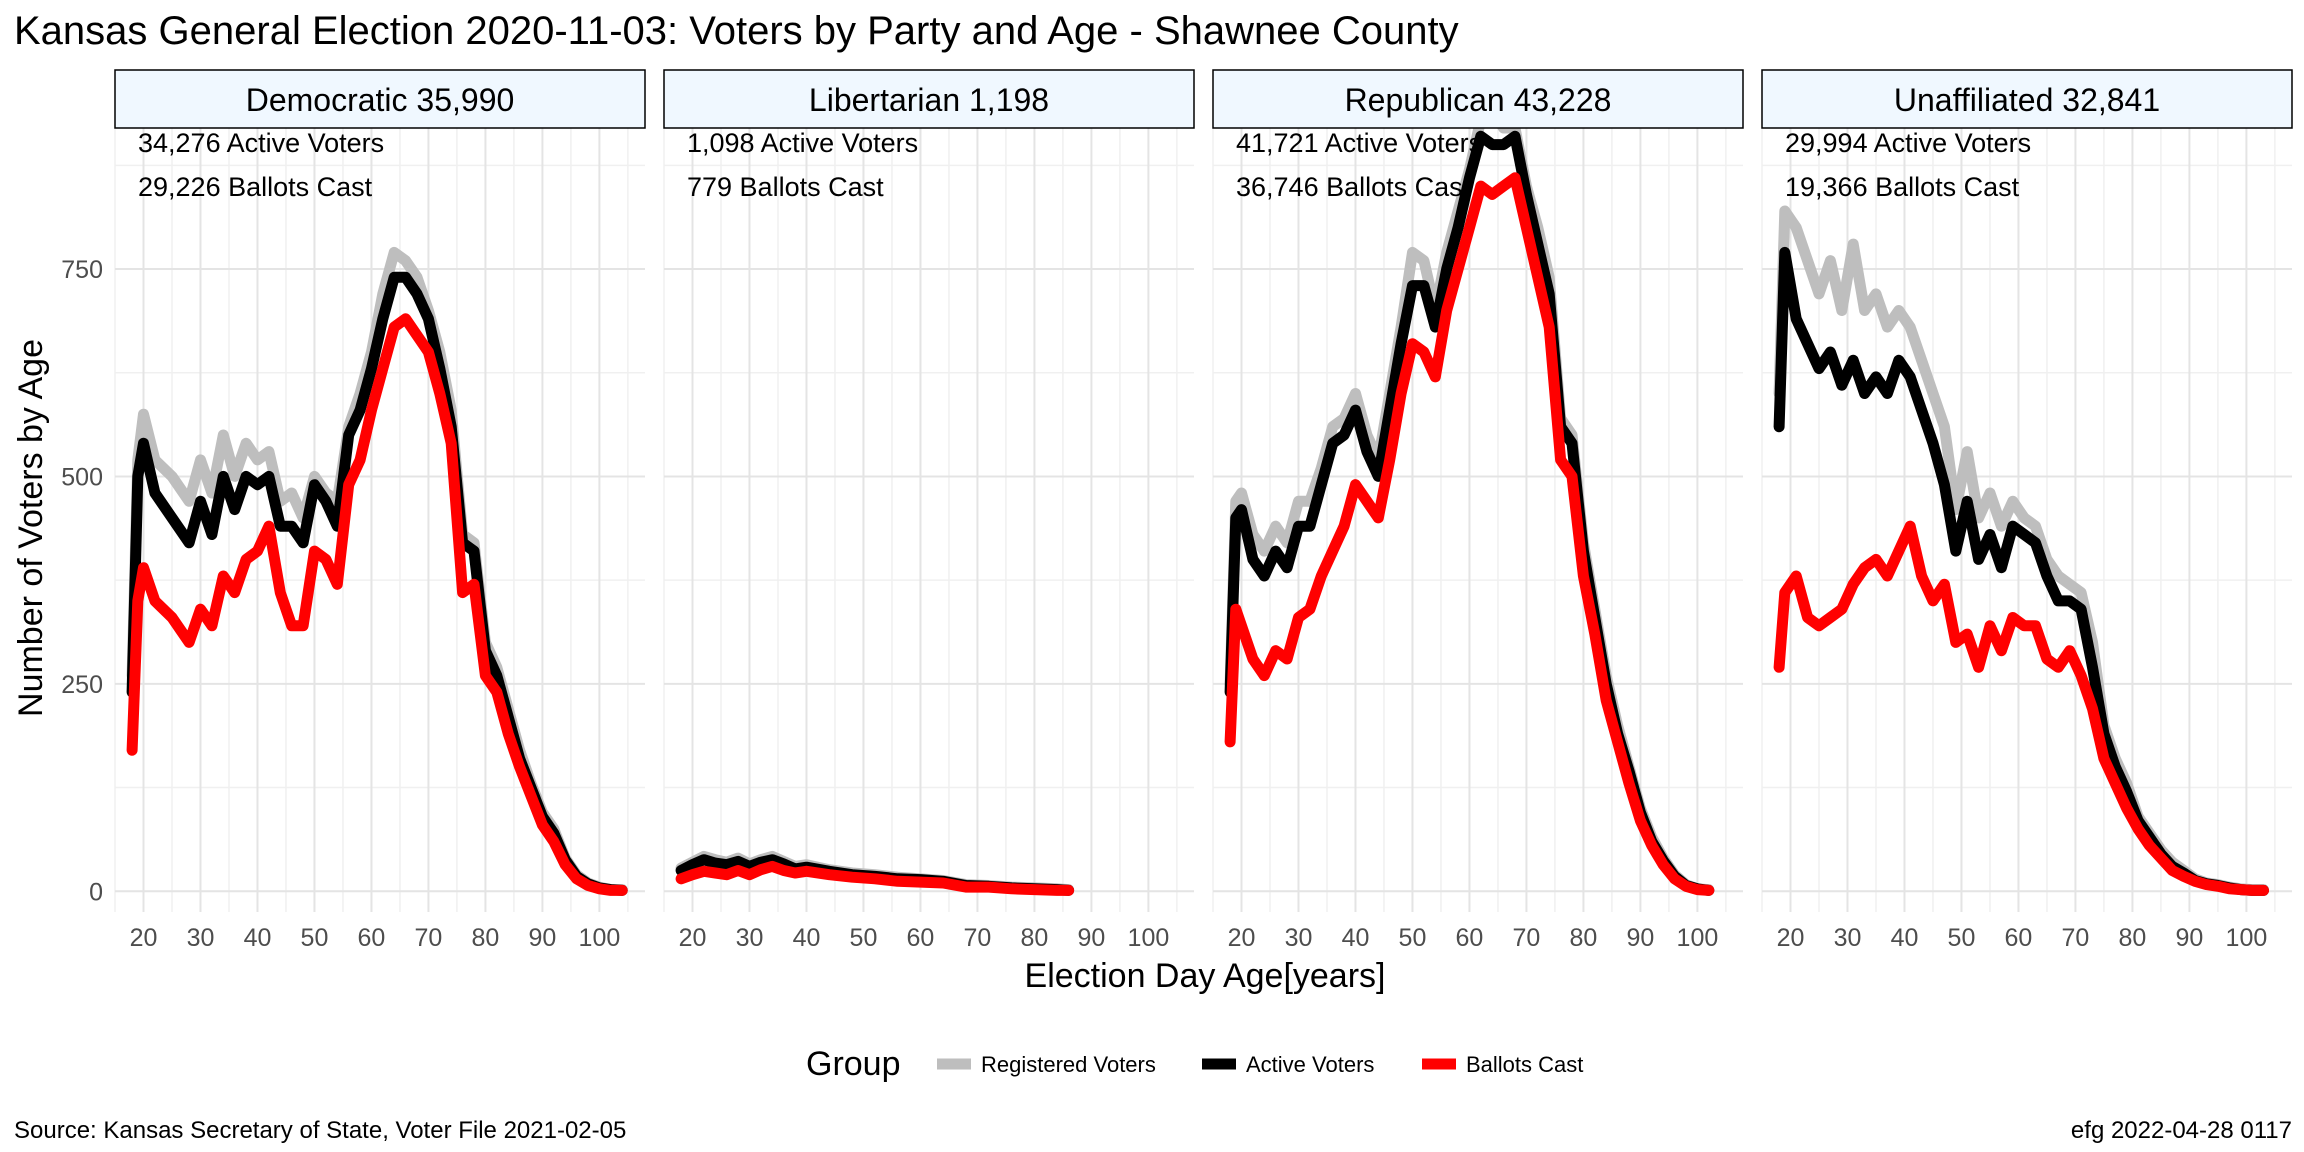  I want to click on legend-title: Group, so click(853, 1064).